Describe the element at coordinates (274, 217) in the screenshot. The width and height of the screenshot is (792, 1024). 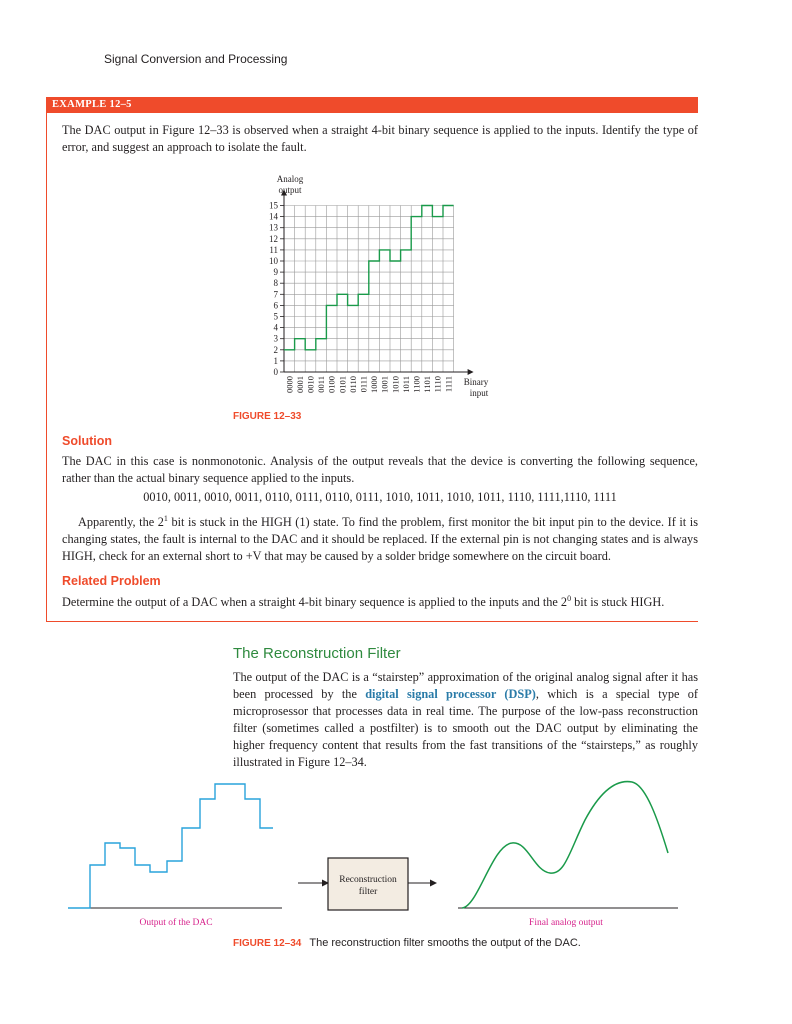
I see `y-tick-label: 14` at that location.